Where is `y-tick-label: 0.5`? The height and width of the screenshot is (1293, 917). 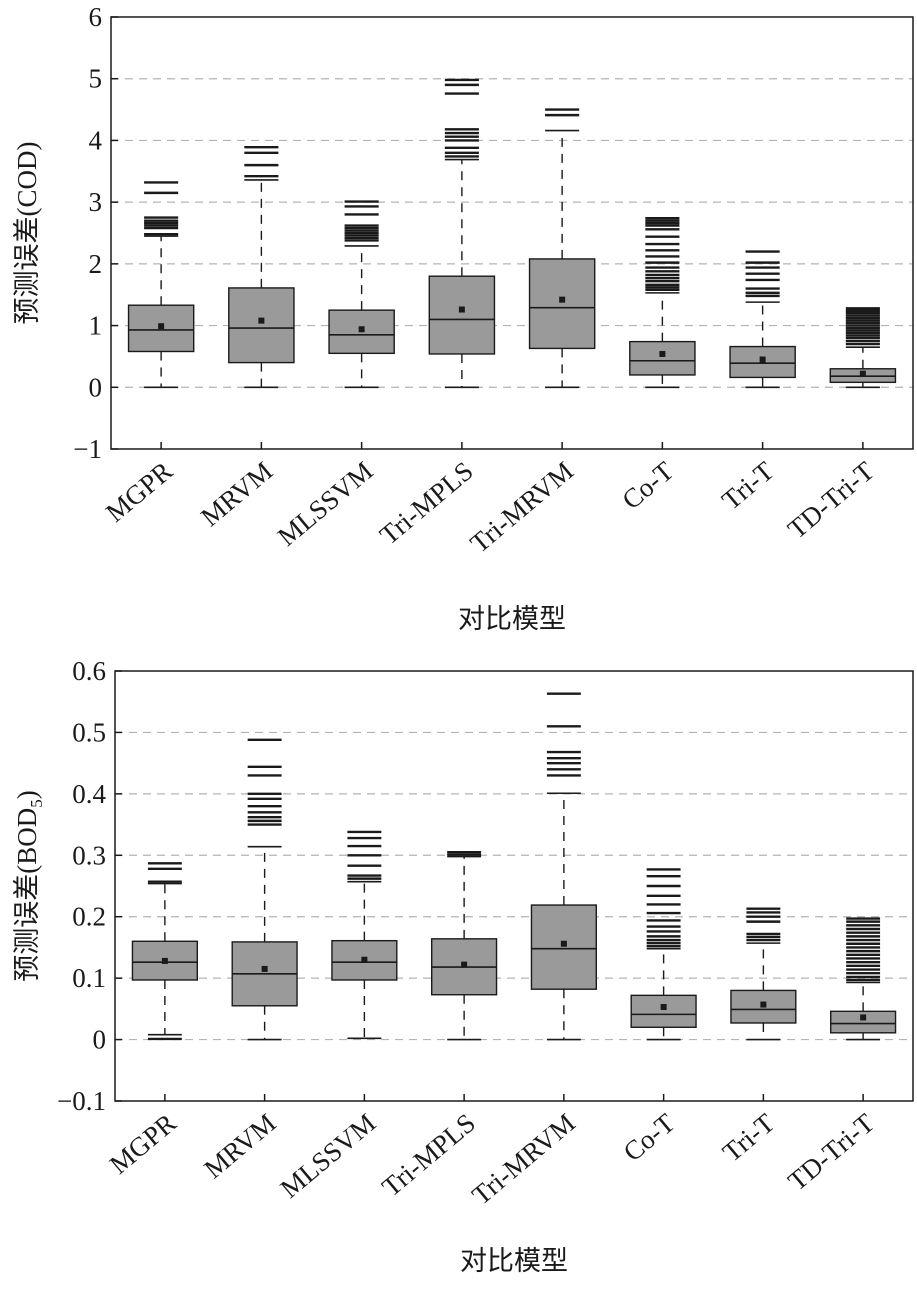 y-tick-label: 0.5 is located at coordinates (89, 732).